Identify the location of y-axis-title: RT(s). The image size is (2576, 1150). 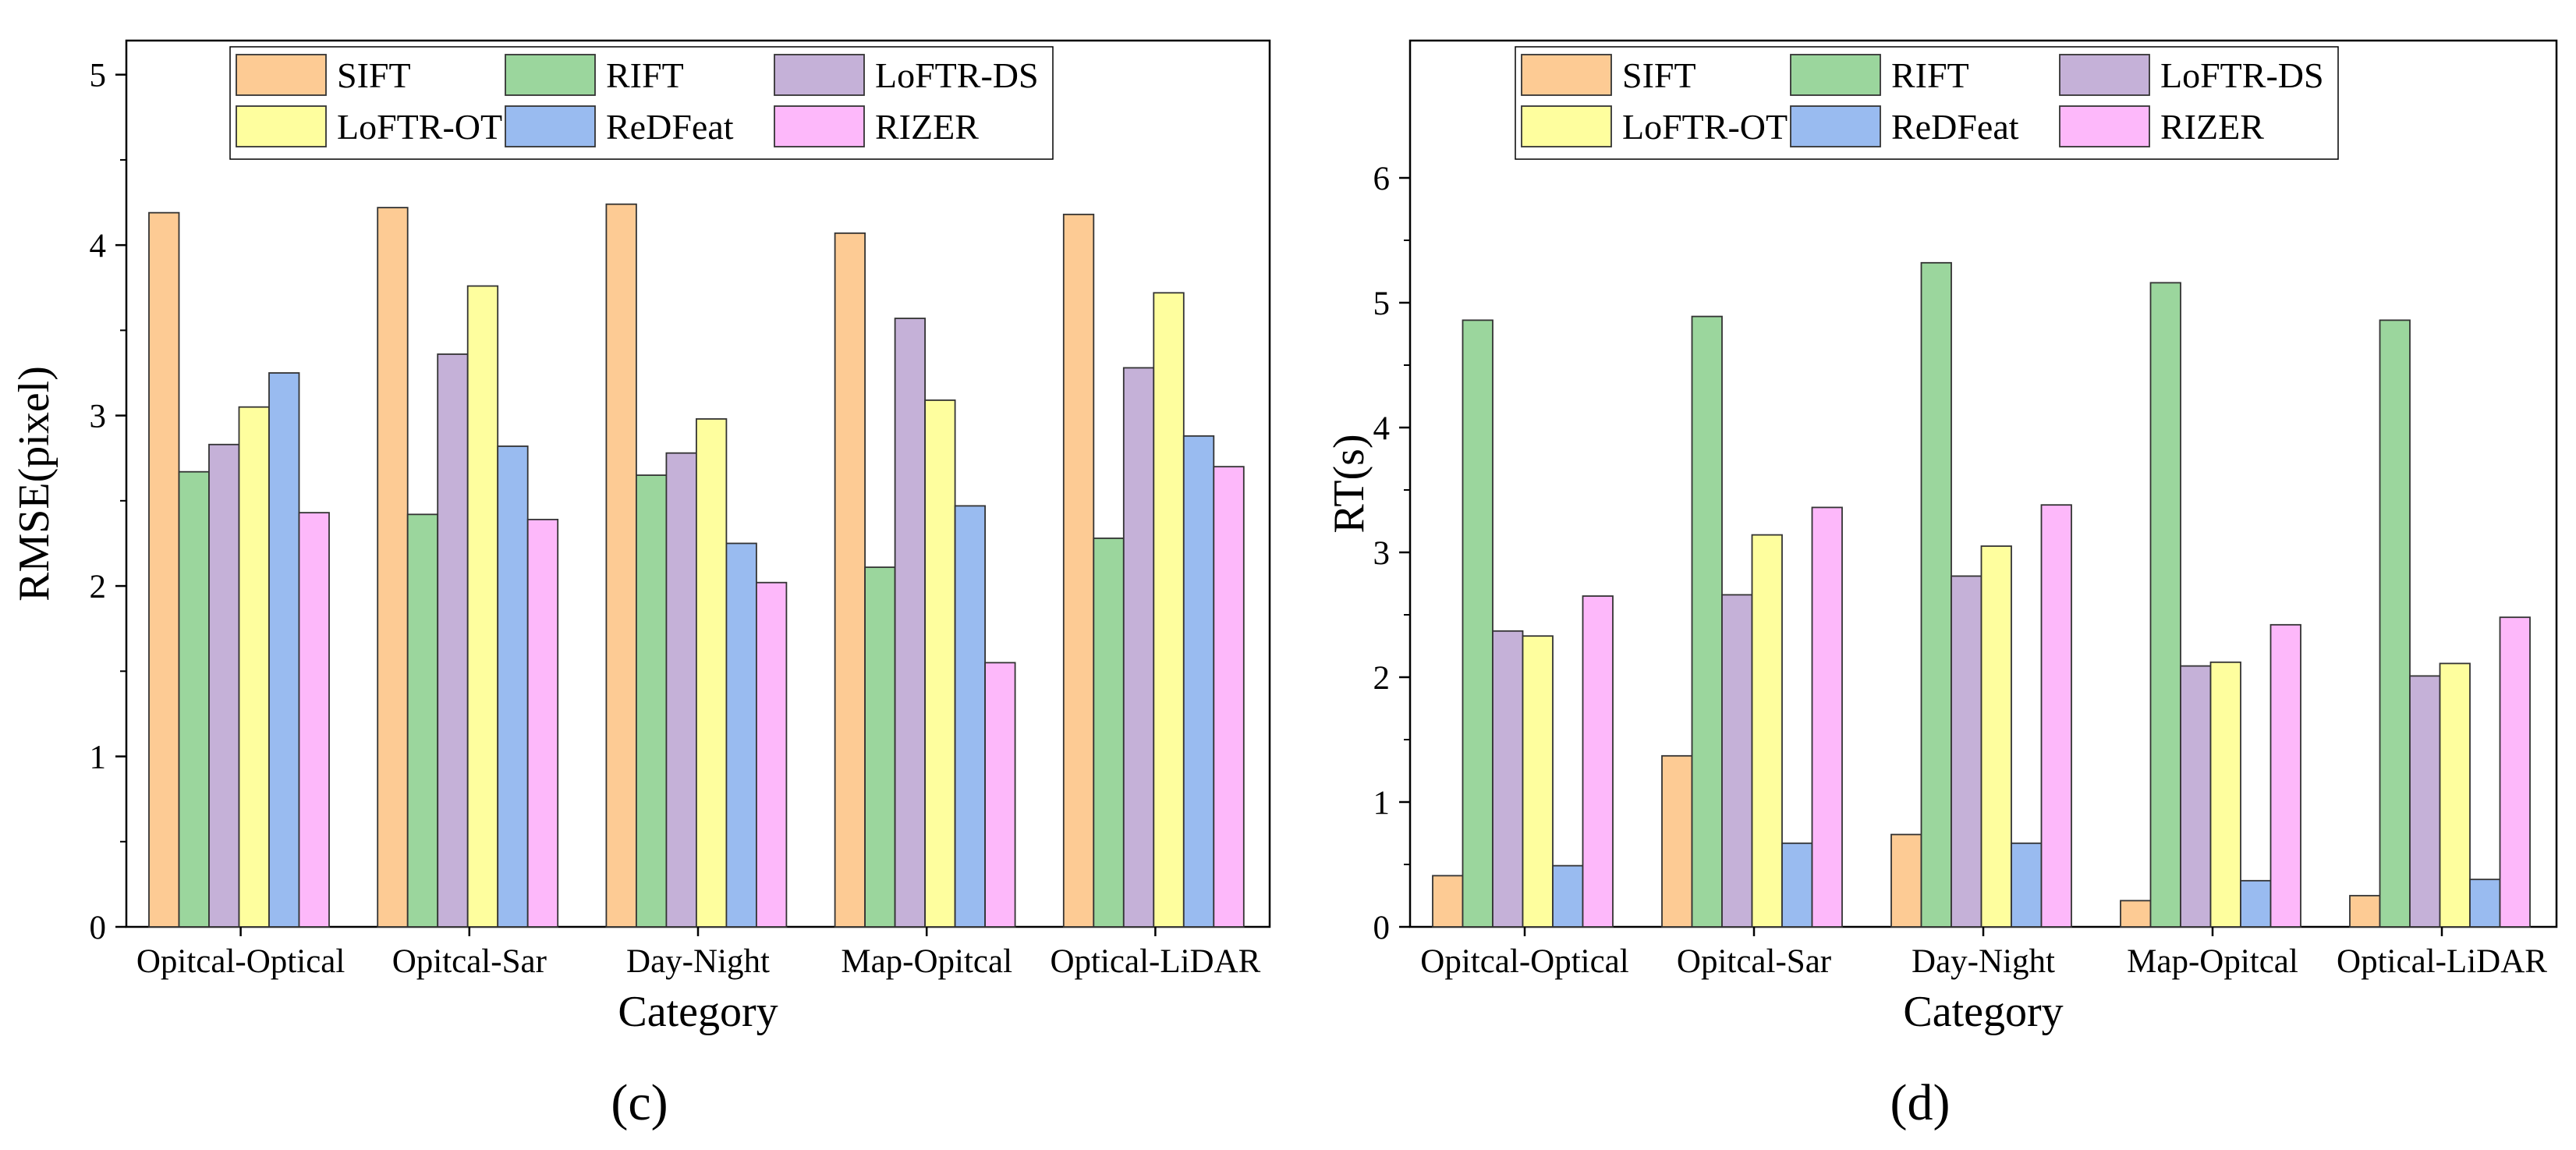
(1349, 483).